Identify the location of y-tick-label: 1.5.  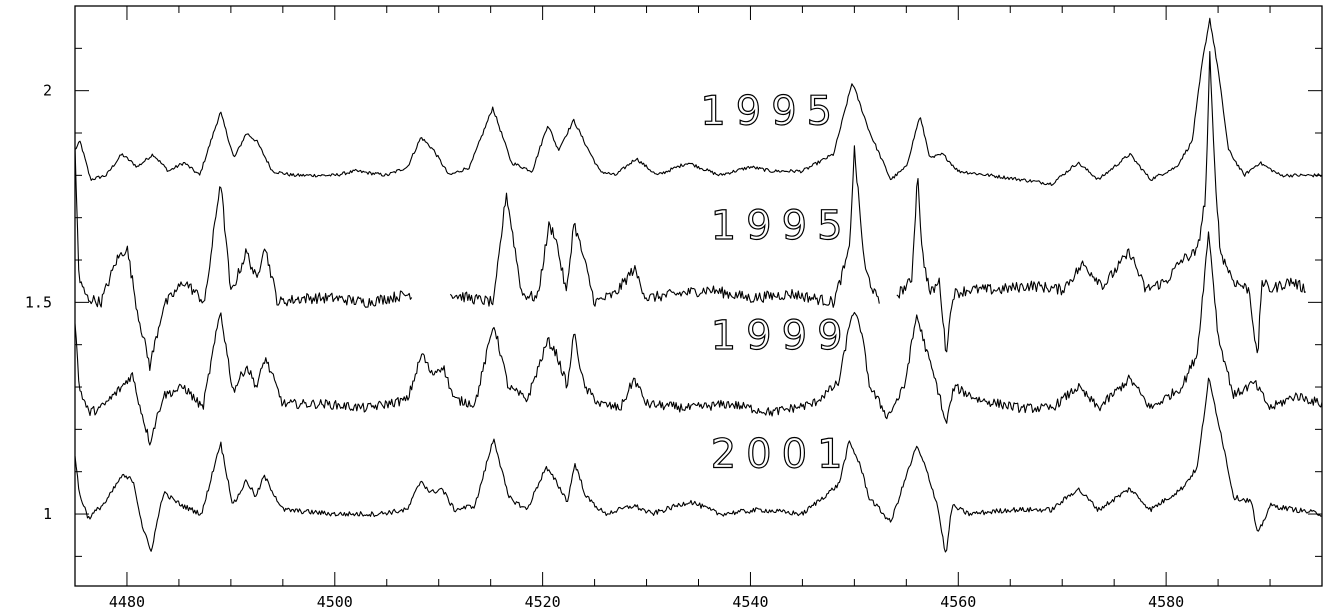
(38, 302).